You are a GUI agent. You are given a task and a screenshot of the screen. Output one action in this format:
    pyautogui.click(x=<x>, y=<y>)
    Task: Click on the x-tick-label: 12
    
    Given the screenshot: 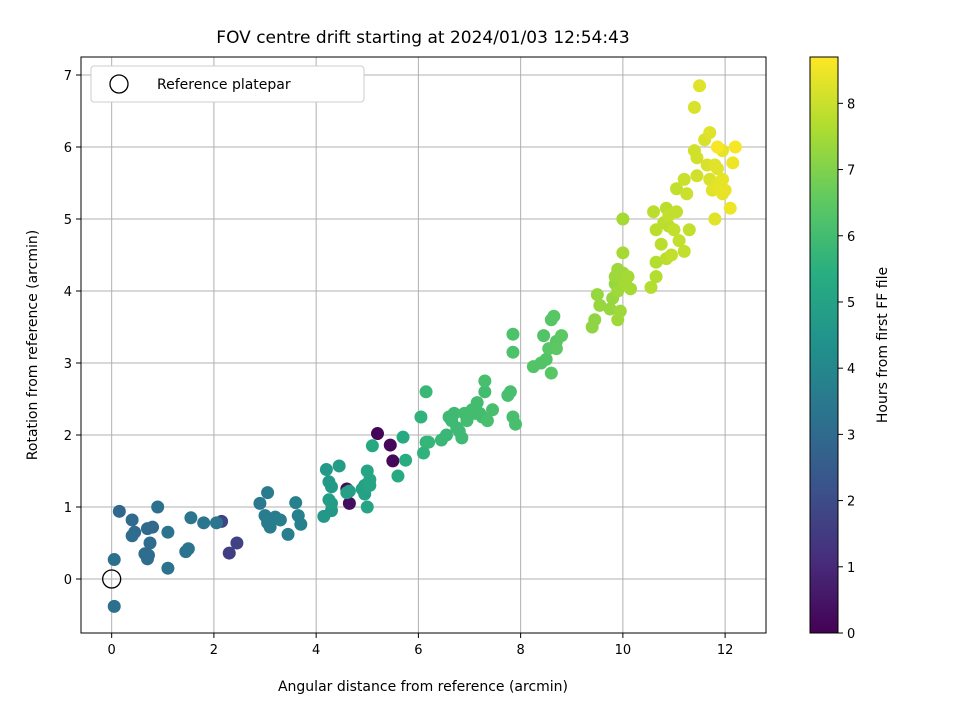 What is the action you would take?
    pyautogui.click(x=725, y=650)
    